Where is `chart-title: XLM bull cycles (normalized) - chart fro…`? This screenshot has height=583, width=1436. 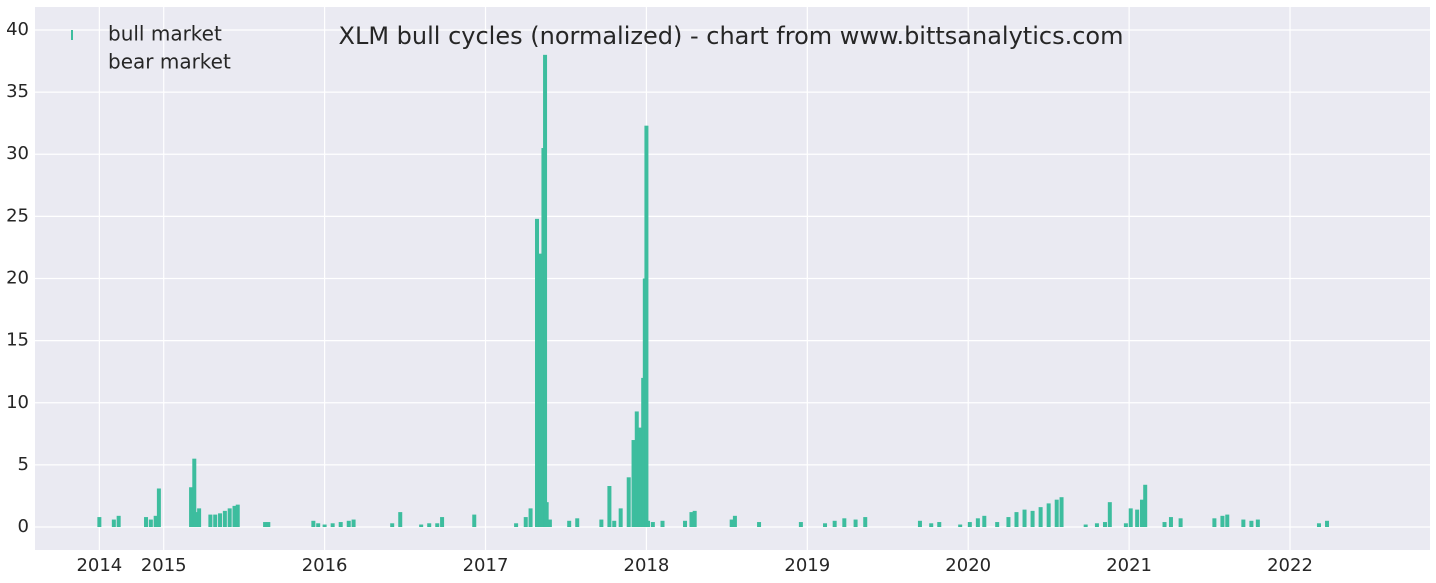 chart-title: XLM bull cycles (normalized) - chart fro… is located at coordinates (731, 36).